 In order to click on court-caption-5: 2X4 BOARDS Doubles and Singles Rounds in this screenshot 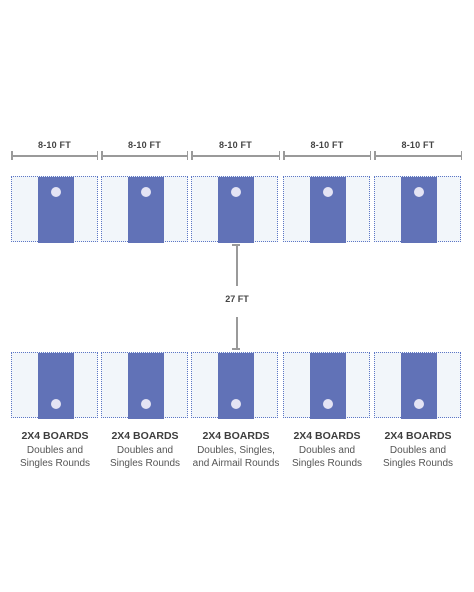, I will do `click(418, 450)`.